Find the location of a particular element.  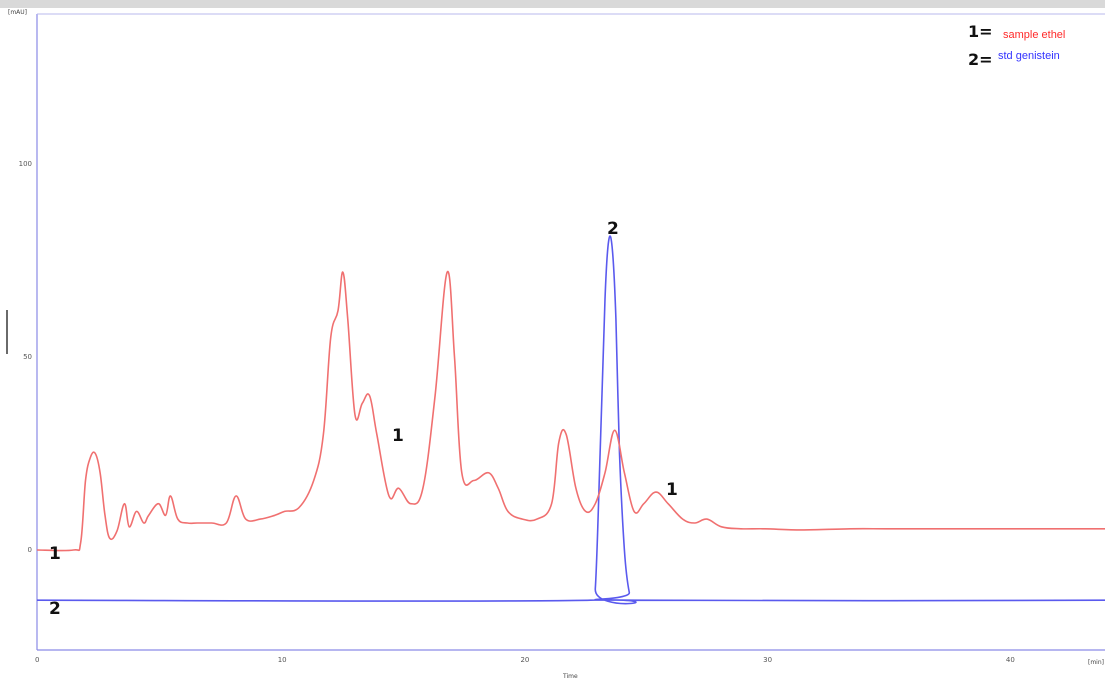

y-tick-label: 100 is located at coordinates (25, 164).